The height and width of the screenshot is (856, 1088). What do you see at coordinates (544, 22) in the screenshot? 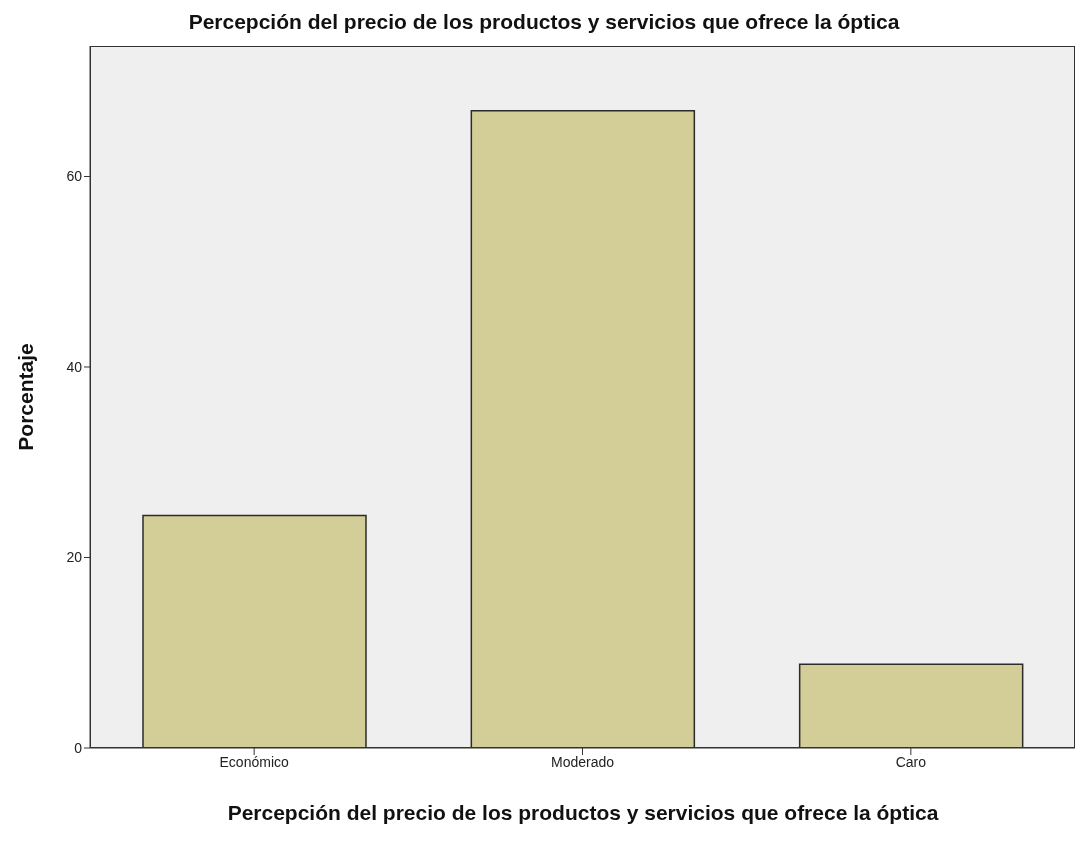
I see `chart-title: Percepción del precio de los productos y servicios que ofrece la óptica` at bounding box center [544, 22].